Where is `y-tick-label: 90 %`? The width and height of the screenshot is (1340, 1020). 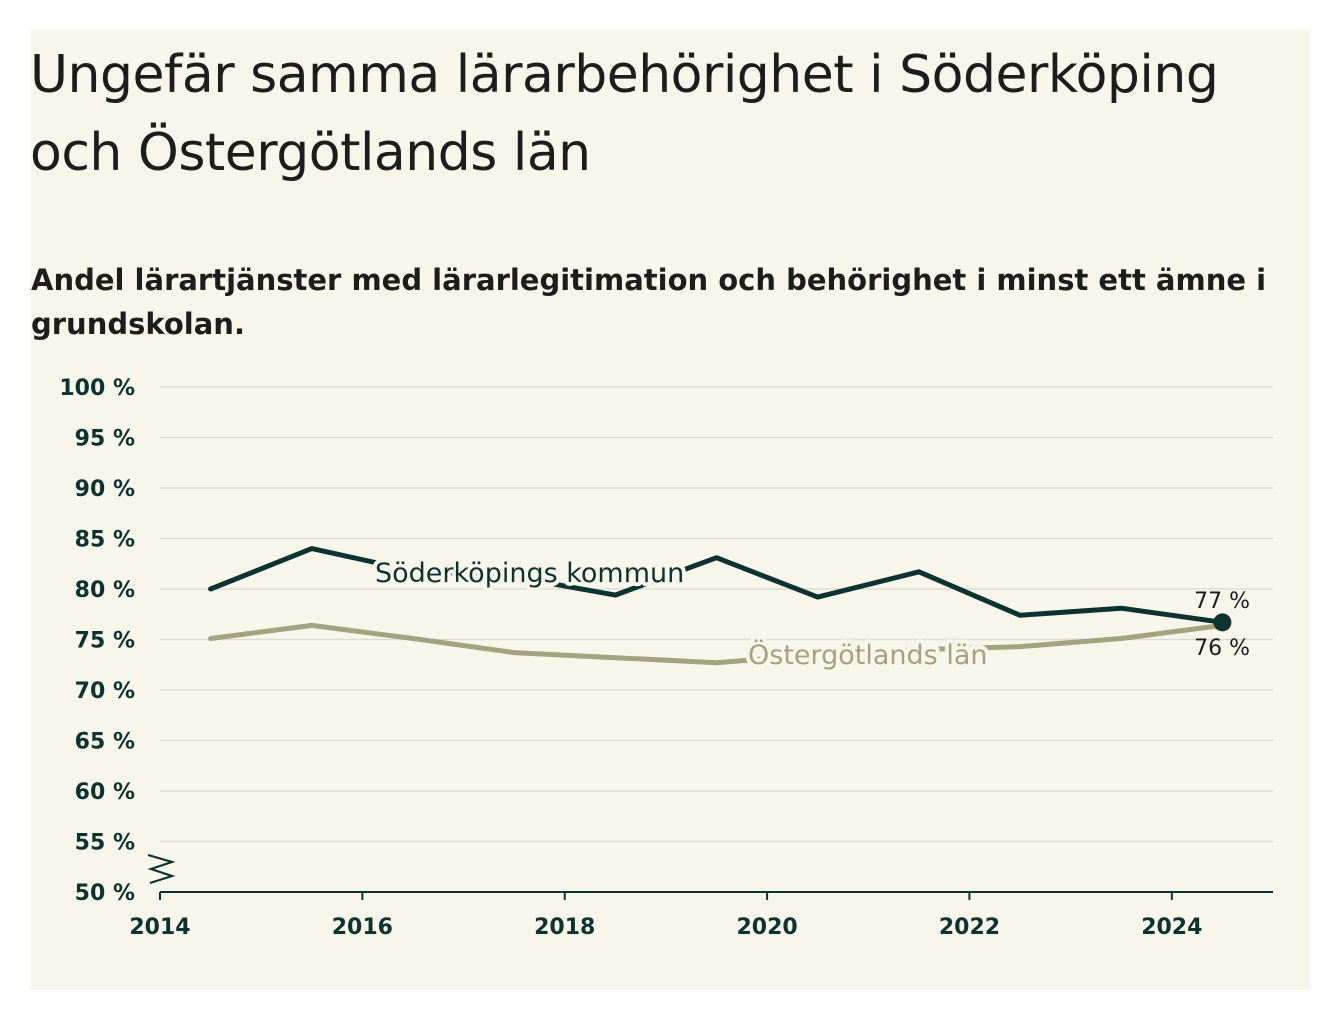 y-tick-label: 90 % is located at coordinates (105, 489).